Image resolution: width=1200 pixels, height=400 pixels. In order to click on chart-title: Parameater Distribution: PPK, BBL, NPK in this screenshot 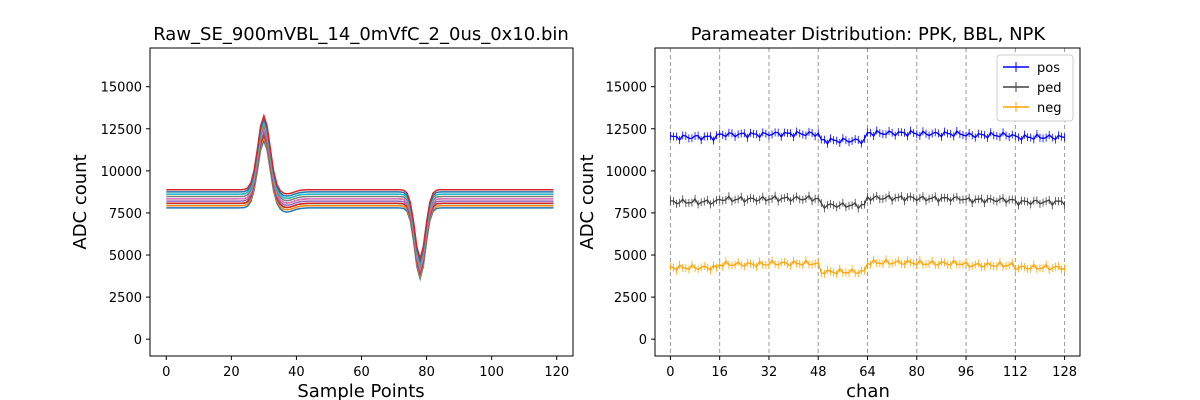, I will do `click(869, 34)`.